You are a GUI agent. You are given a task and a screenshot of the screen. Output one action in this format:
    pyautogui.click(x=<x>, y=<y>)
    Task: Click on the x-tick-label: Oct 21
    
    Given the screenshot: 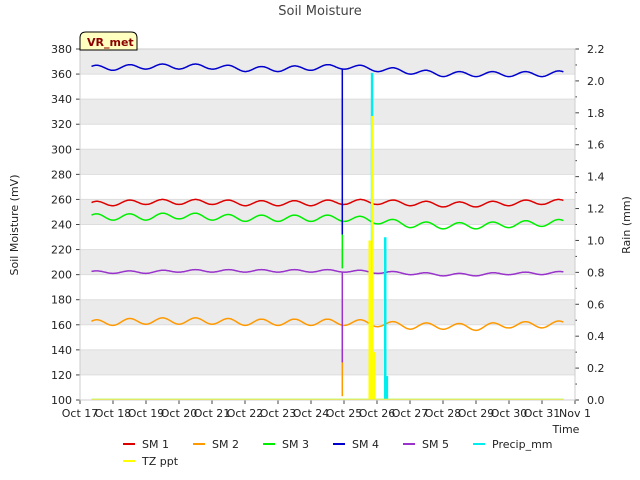 What is the action you would take?
    pyautogui.click(x=212, y=413)
    